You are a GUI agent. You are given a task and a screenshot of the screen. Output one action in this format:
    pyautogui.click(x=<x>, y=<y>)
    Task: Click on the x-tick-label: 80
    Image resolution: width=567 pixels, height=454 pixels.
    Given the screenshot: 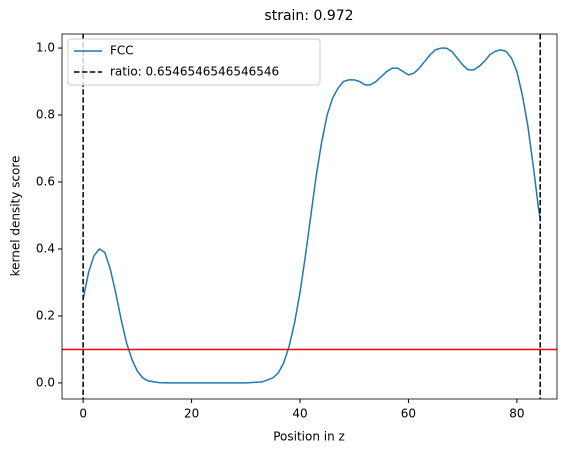 What is the action you would take?
    pyautogui.click(x=516, y=414)
    